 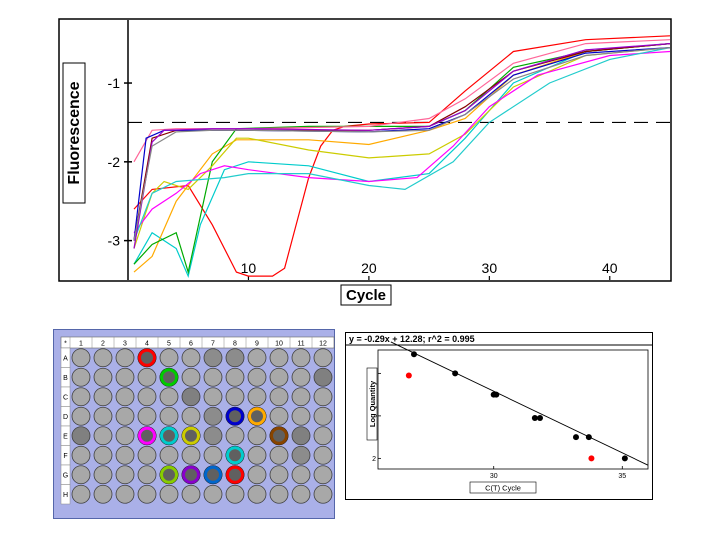 What do you see at coordinates (624, 458) in the screenshot?
I see `standard-point` at bounding box center [624, 458].